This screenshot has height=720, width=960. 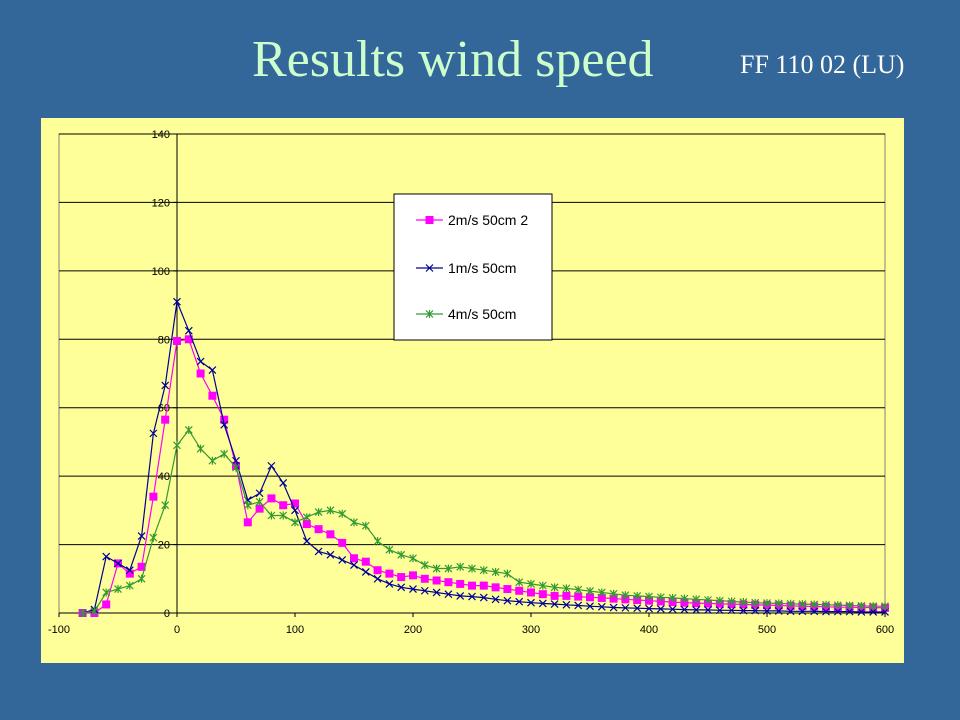 What do you see at coordinates (59, 630) in the screenshot?
I see `x-tick-label: -100` at bounding box center [59, 630].